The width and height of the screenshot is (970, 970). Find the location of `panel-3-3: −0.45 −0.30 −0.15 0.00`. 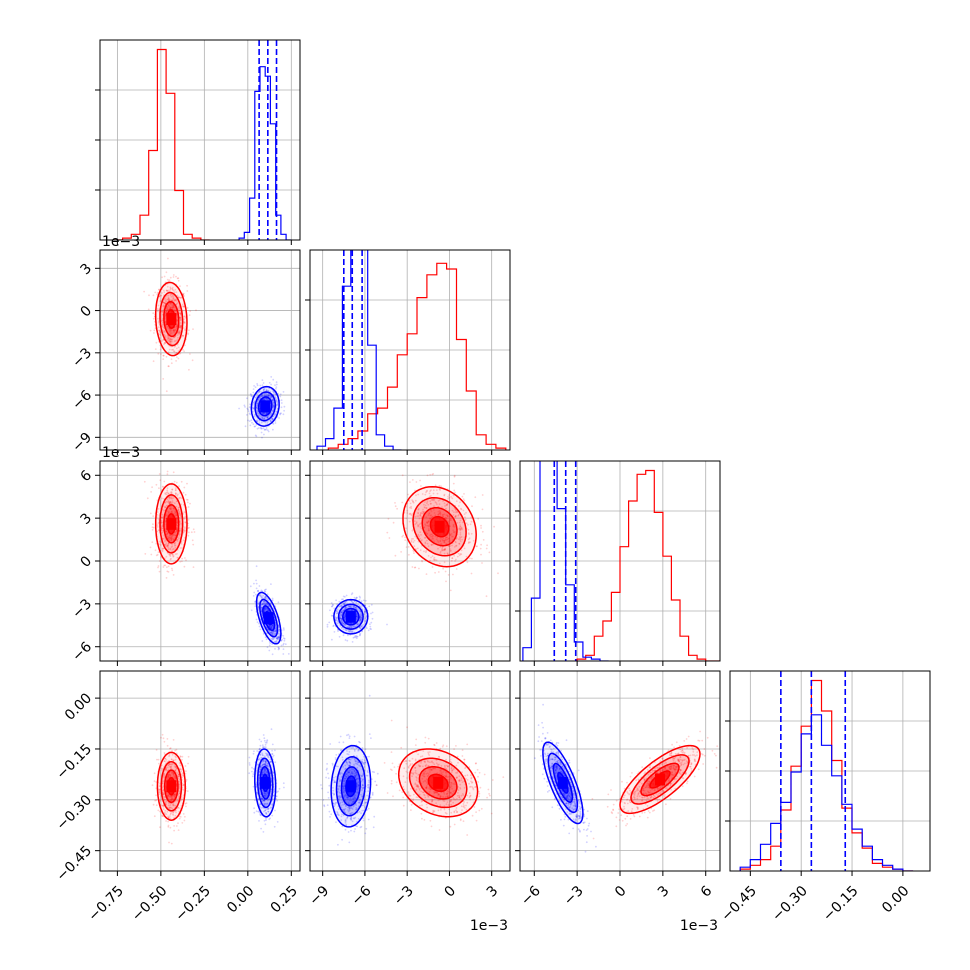

panel-3-3: −0.45 −0.30 −0.15 0.00 is located at coordinates (824, 797).